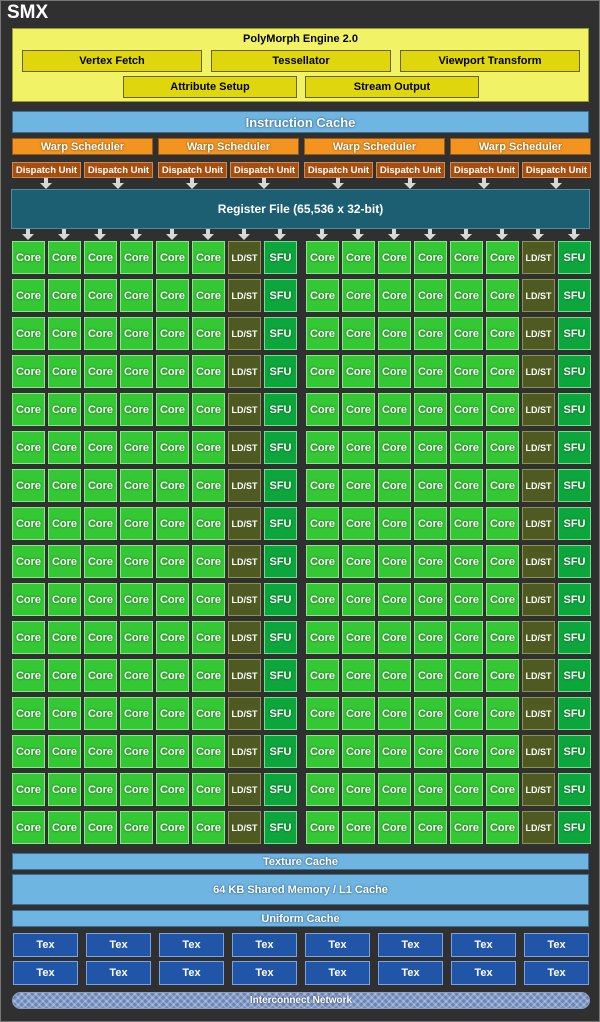  What do you see at coordinates (301, 1000) in the screenshot?
I see `interconnect-network: Interconnect Network` at bounding box center [301, 1000].